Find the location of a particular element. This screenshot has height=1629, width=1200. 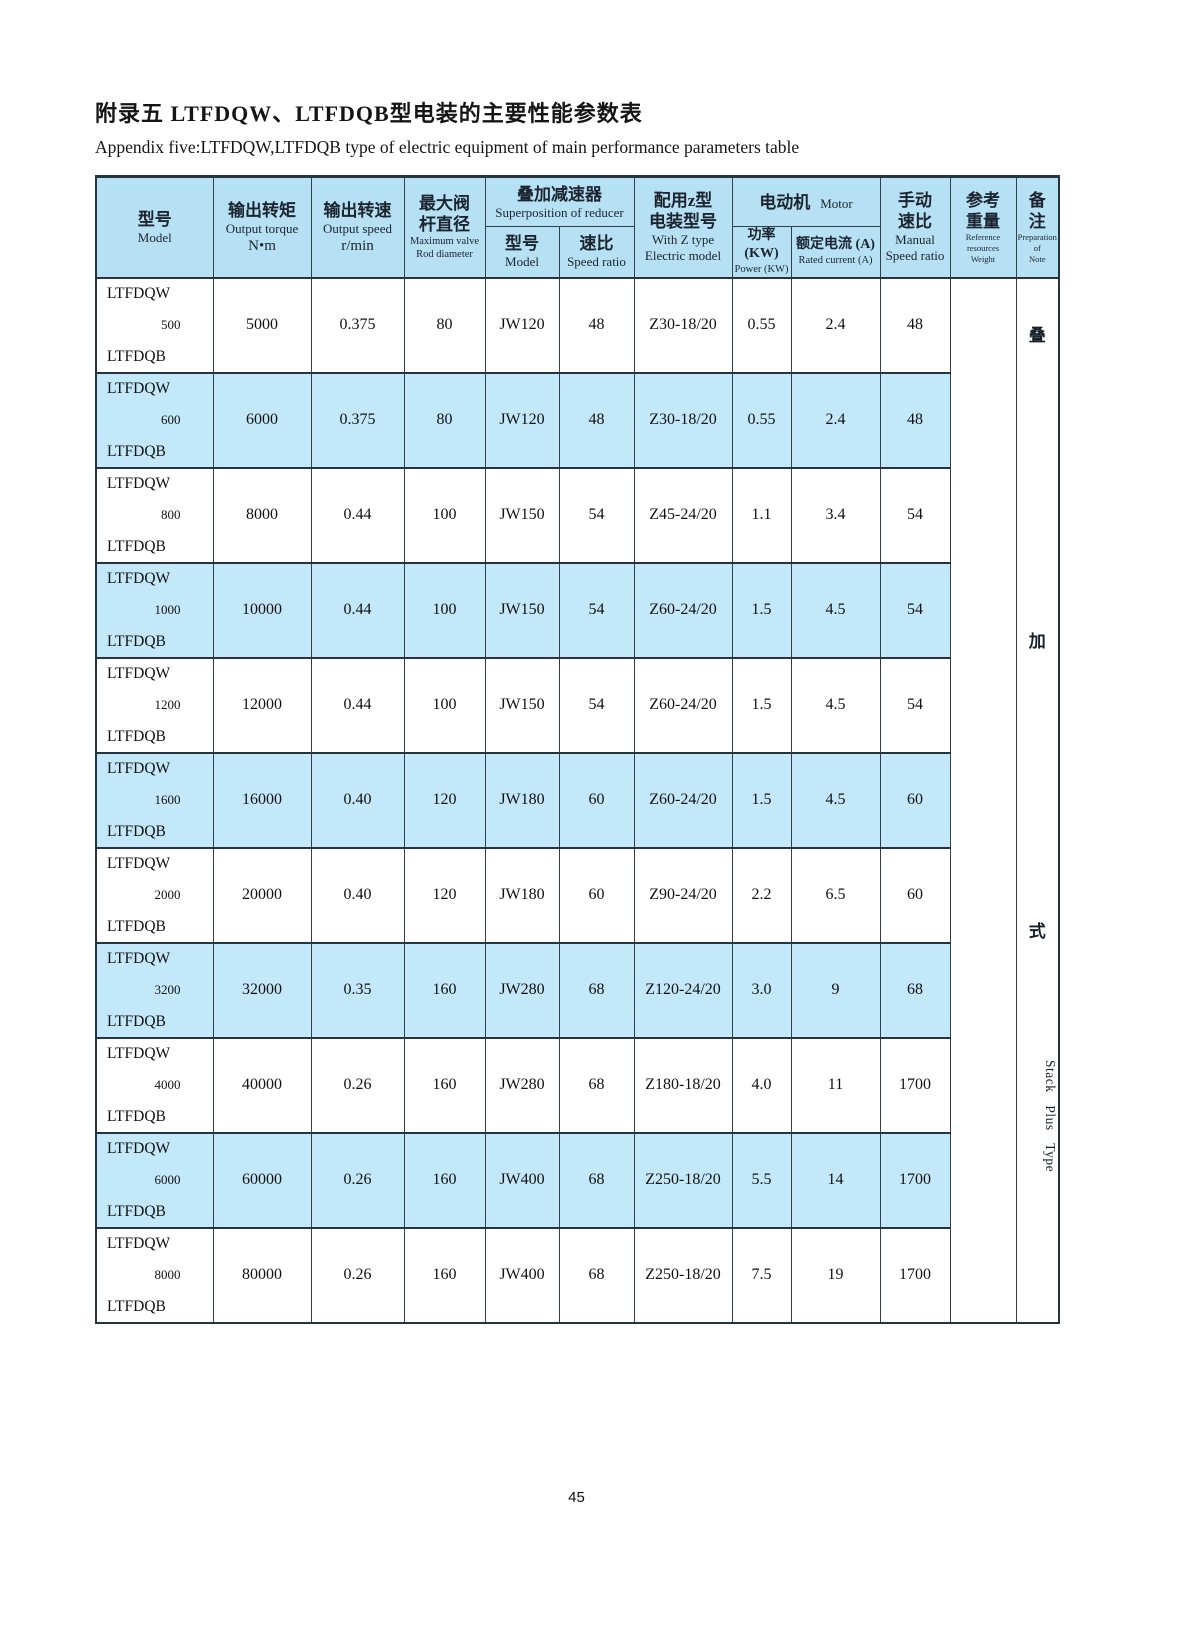

page-number: 45 is located at coordinates (576, 1497).